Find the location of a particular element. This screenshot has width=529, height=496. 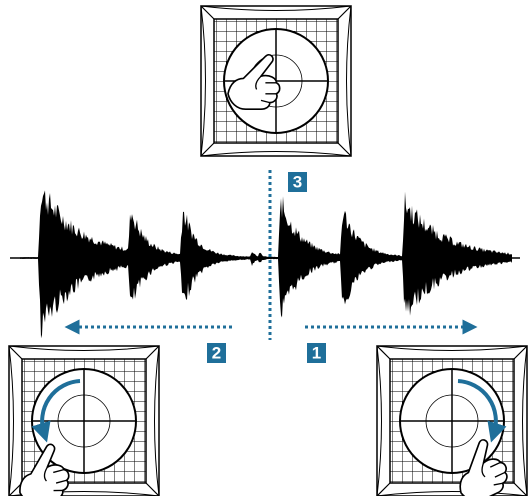

step-label: 1 is located at coordinates (316, 353).